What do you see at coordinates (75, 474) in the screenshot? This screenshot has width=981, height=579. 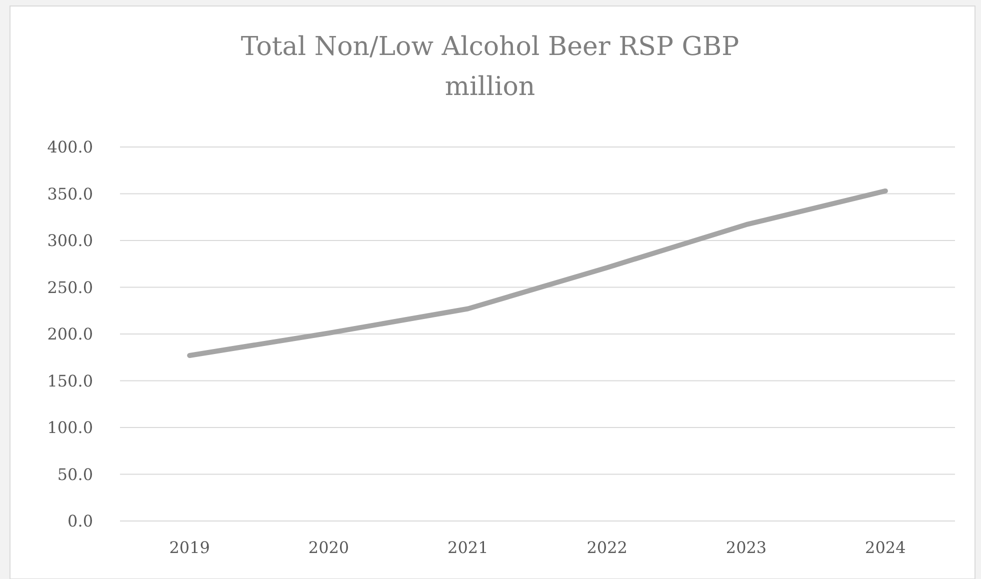 I see `y-tick-label: 50.0` at bounding box center [75, 474].